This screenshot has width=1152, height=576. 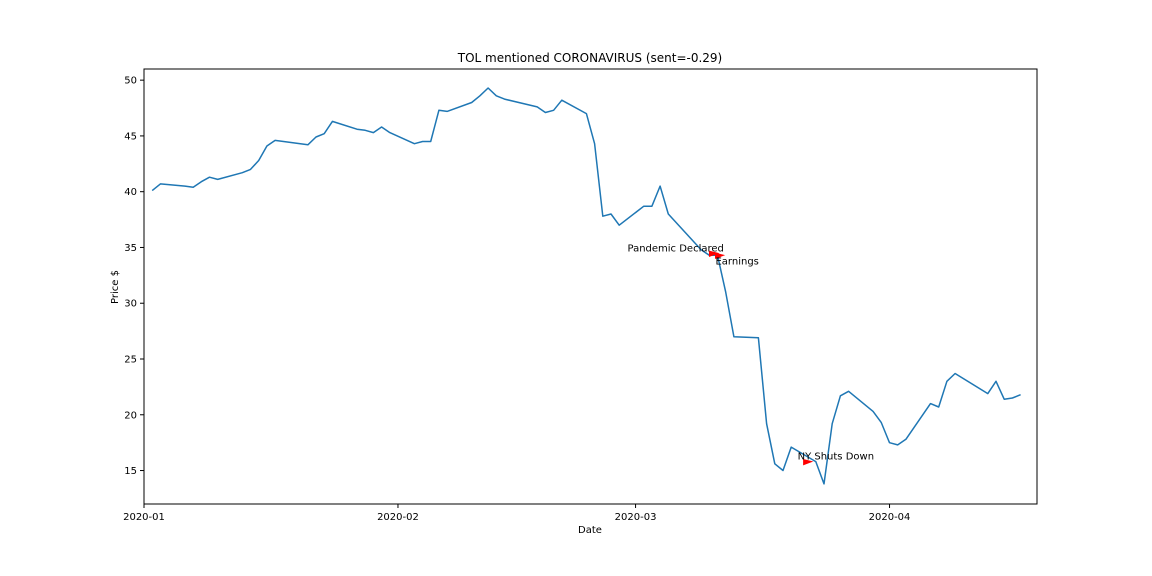 I want to click on annotation-label: NY Shuts Down, so click(x=836, y=457).